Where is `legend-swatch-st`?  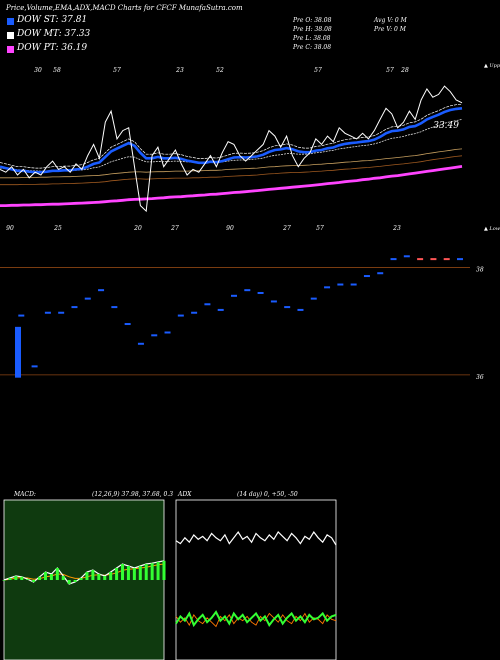 legend-swatch-st is located at coordinates (10, 21).